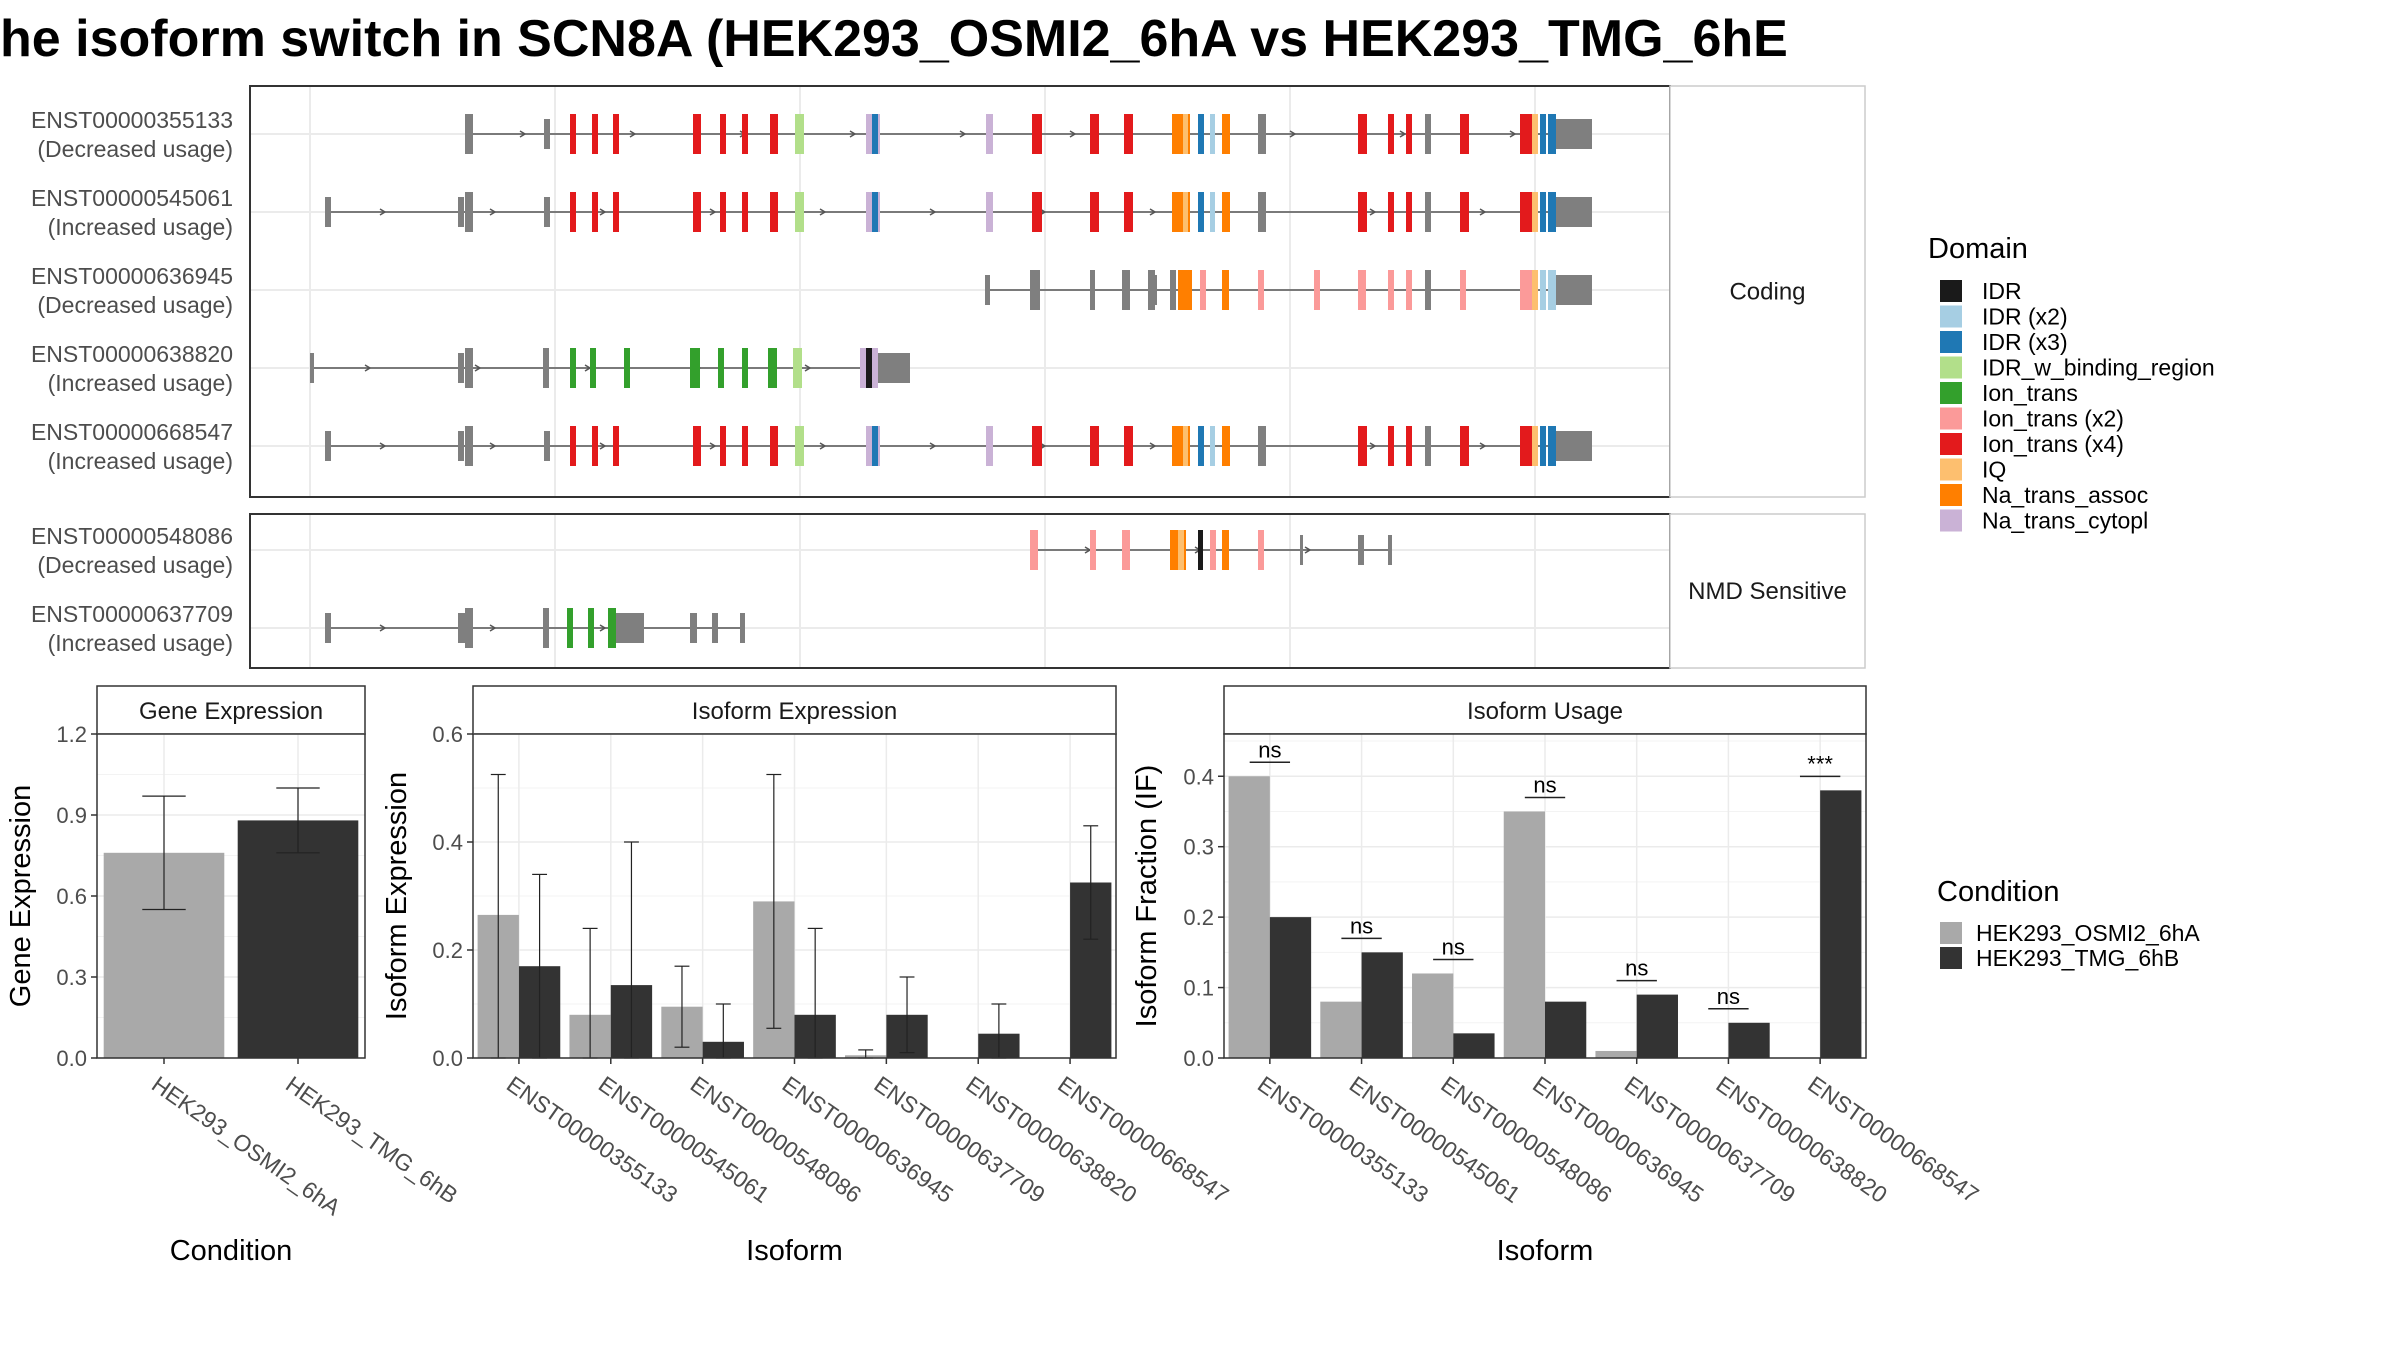 The image size is (2400, 1350). Describe the element at coordinates (592, 1139) in the screenshot. I see `x-tick-label: ENST00000355133` at that location.